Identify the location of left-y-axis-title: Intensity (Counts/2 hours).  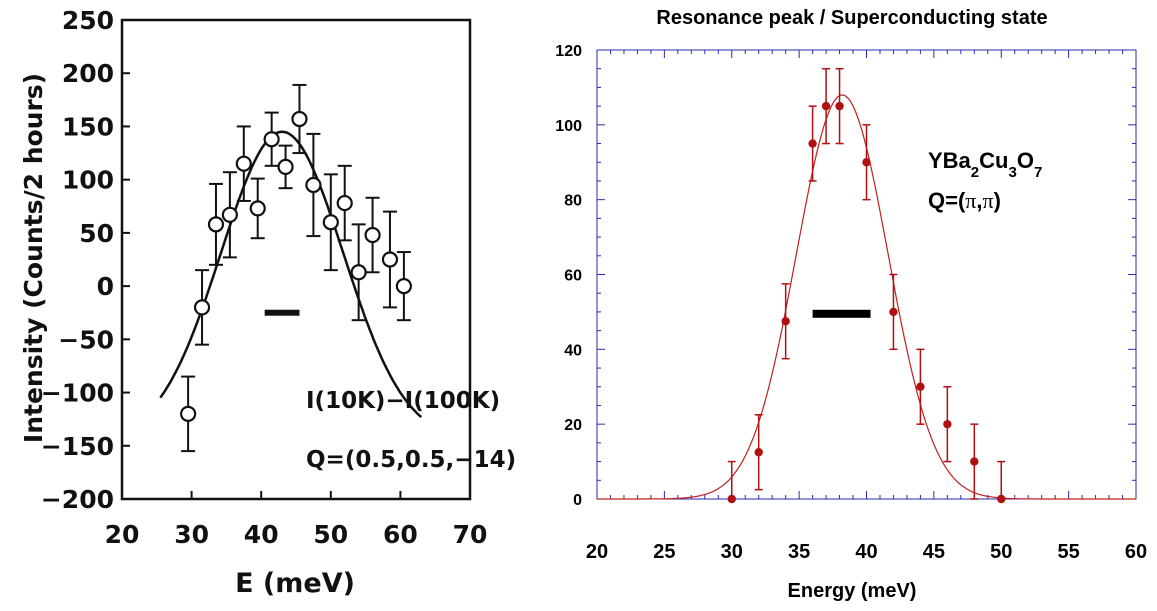
(33, 258).